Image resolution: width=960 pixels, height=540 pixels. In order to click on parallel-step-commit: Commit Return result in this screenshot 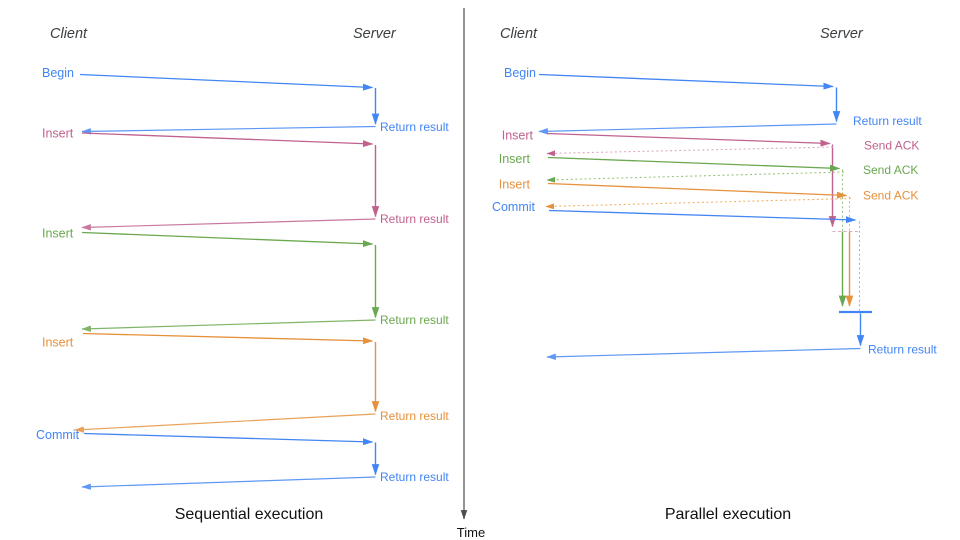, I will do `click(714, 280)`.